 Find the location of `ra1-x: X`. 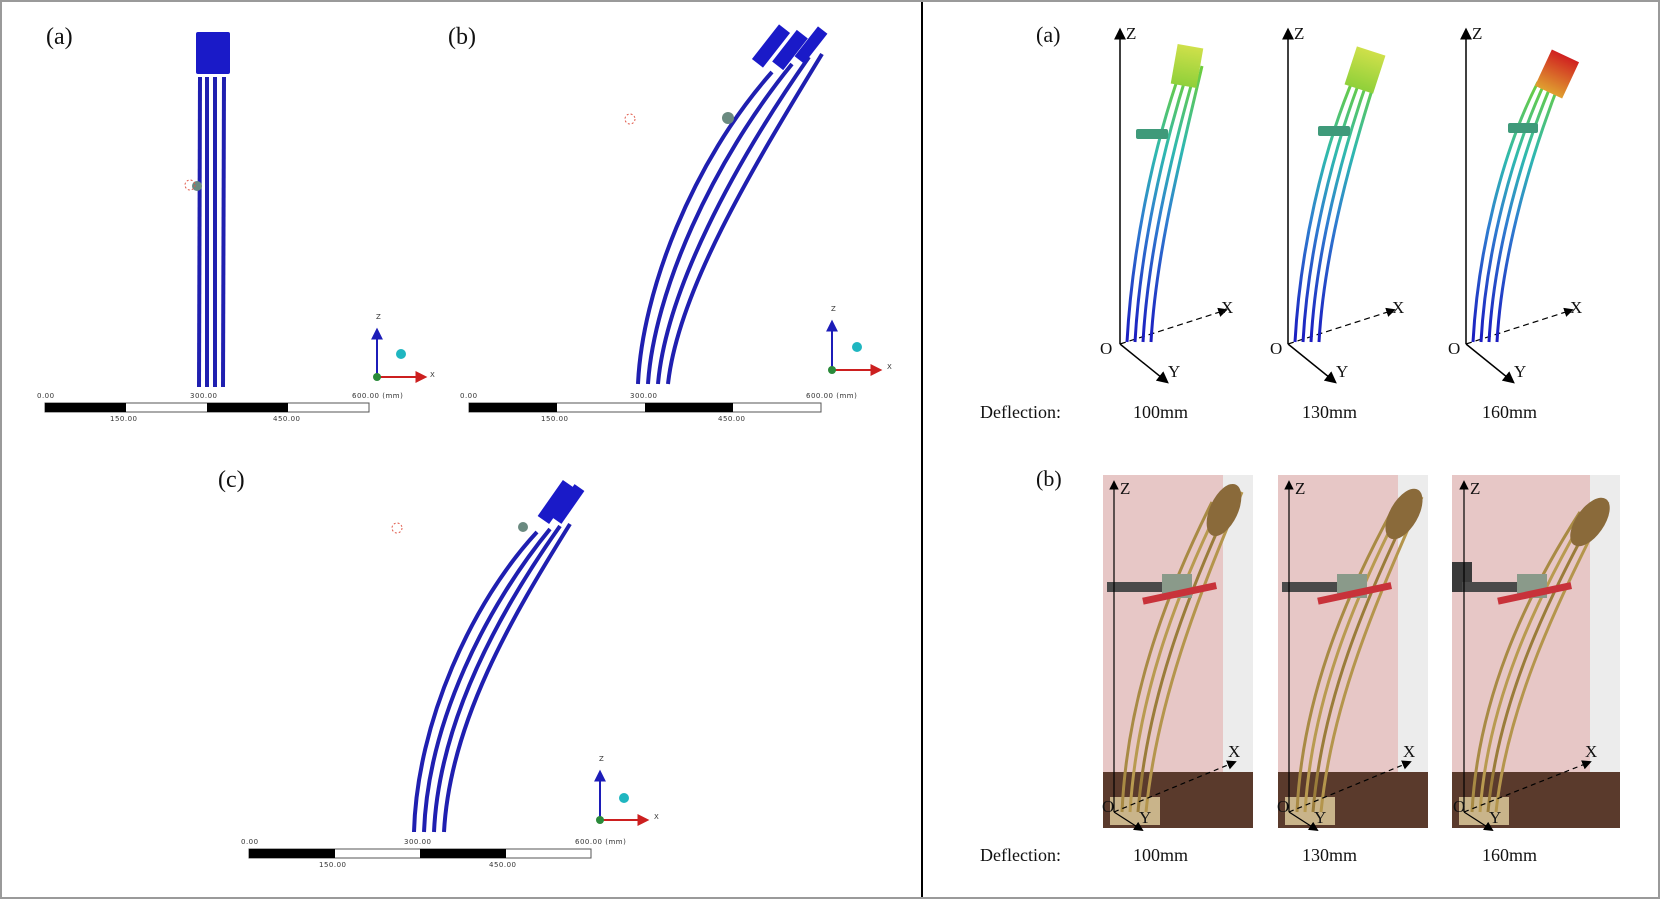

ra1-x: X is located at coordinates (1227, 307).